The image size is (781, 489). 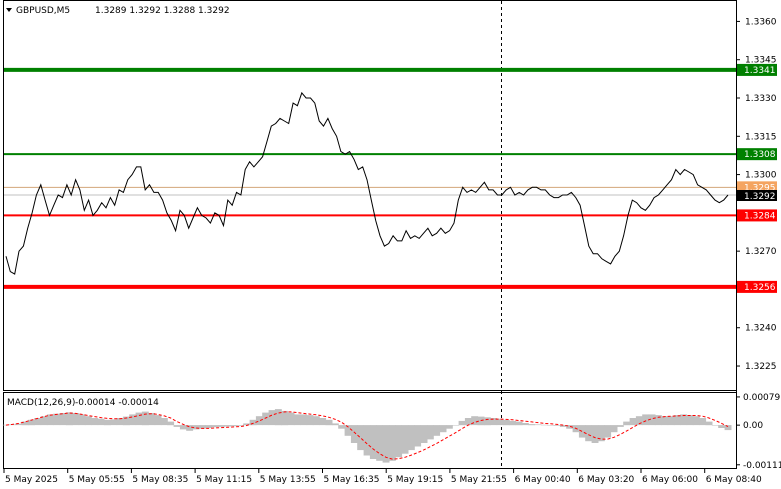 I want to click on price-tick-label: 1.3315, so click(x=761, y=137).